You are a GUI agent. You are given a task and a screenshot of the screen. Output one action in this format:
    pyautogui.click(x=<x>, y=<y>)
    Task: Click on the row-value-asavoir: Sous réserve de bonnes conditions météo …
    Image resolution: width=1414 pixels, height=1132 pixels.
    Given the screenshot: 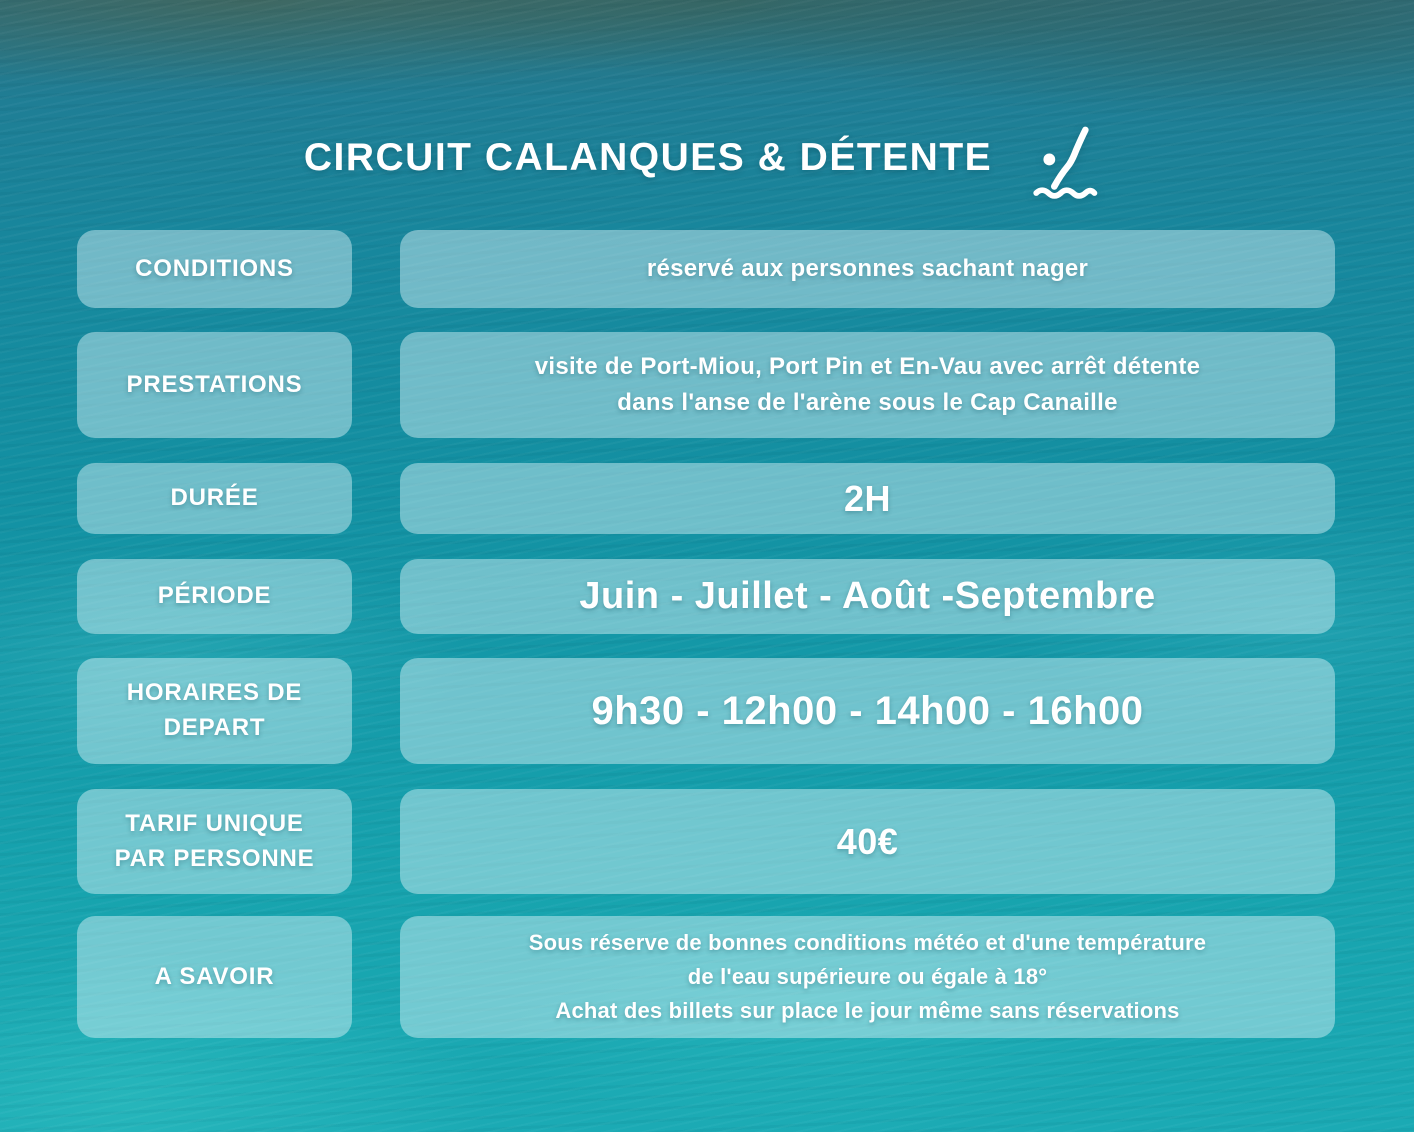 What is the action you would take?
    pyautogui.click(x=867, y=977)
    